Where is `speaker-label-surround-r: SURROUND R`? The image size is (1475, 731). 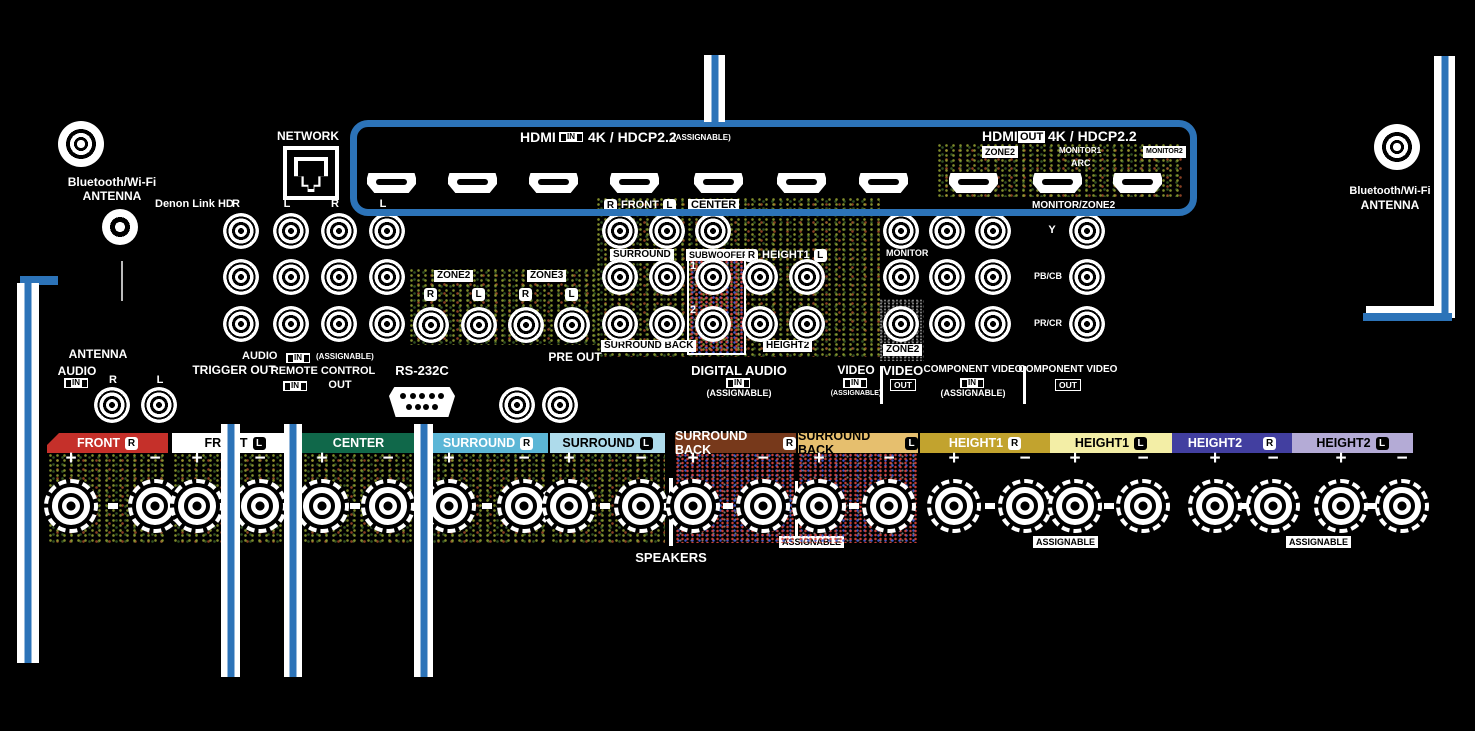
speaker-label-surround-r: SURROUND R is located at coordinates (488, 443).